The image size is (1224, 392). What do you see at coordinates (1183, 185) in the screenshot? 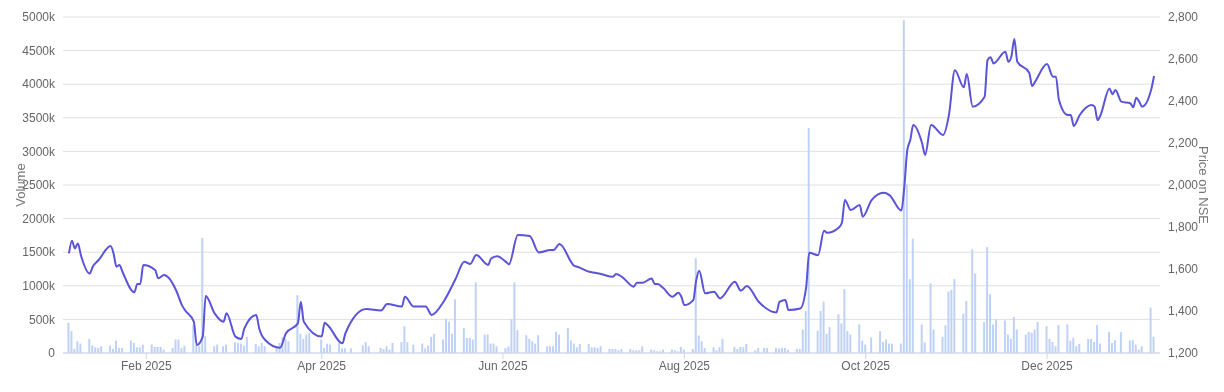
I see `y2-tick-label: 2,000` at bounding box center [1183, 185].